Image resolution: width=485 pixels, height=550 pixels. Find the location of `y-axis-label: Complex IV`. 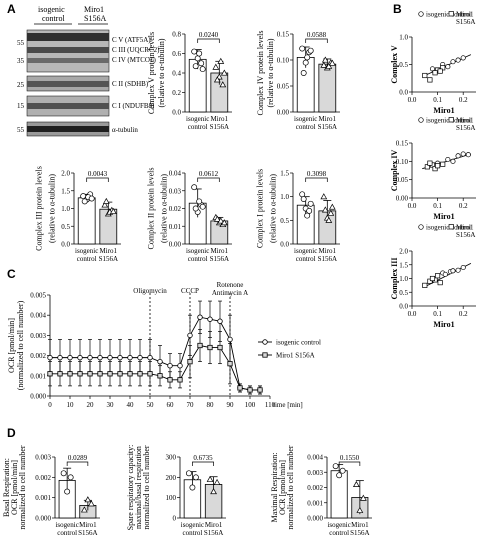

y-axis-label: Complex IV is located at coordinates (394, 171).